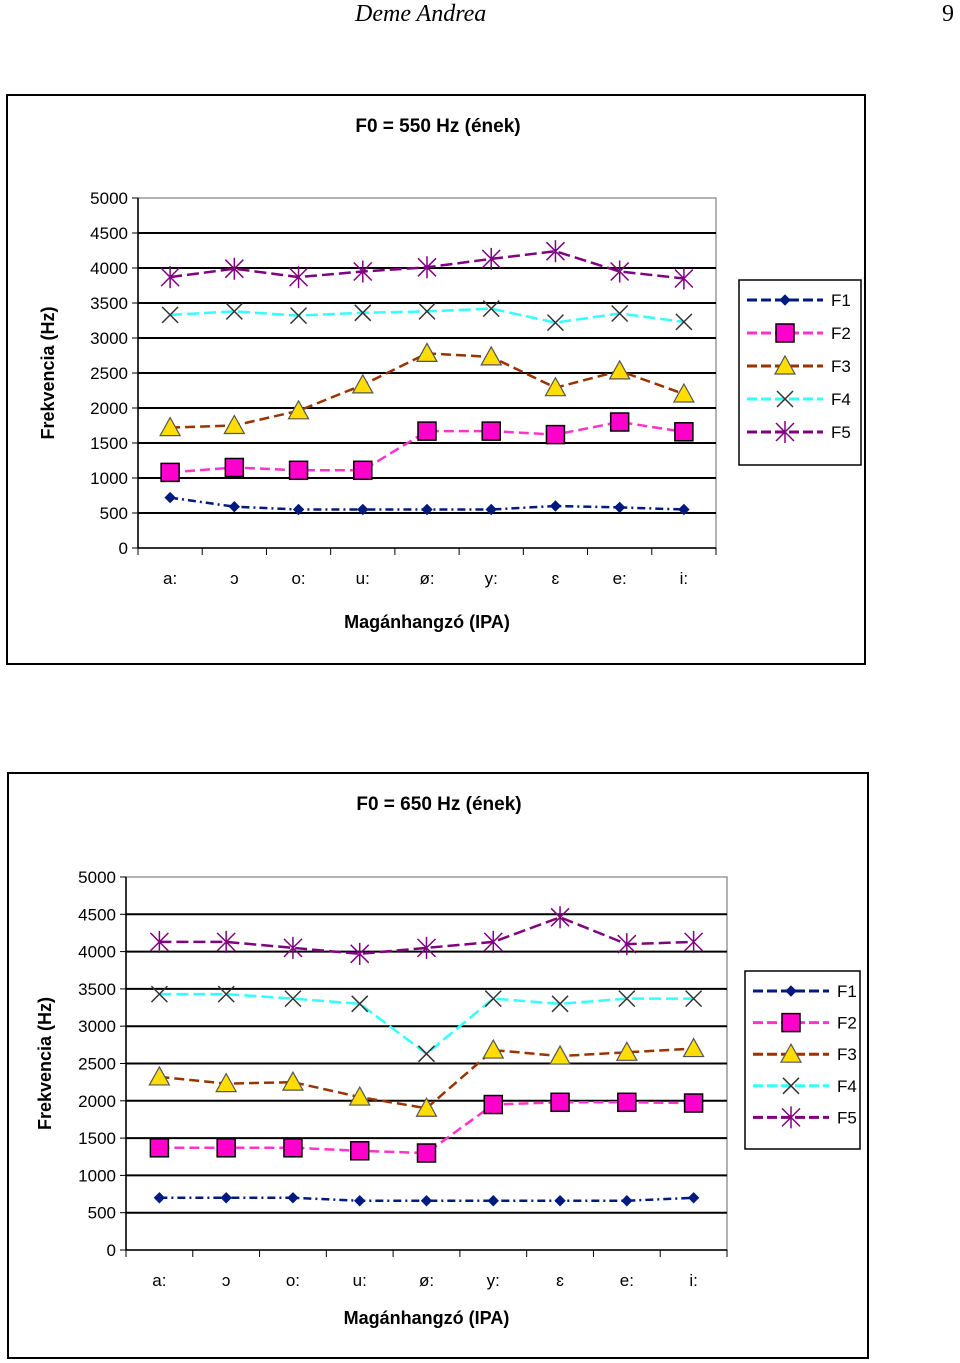 The width and height of the screenshot is (960, 1363). I want to click on x-tick-label: y:, so click(491, 578).